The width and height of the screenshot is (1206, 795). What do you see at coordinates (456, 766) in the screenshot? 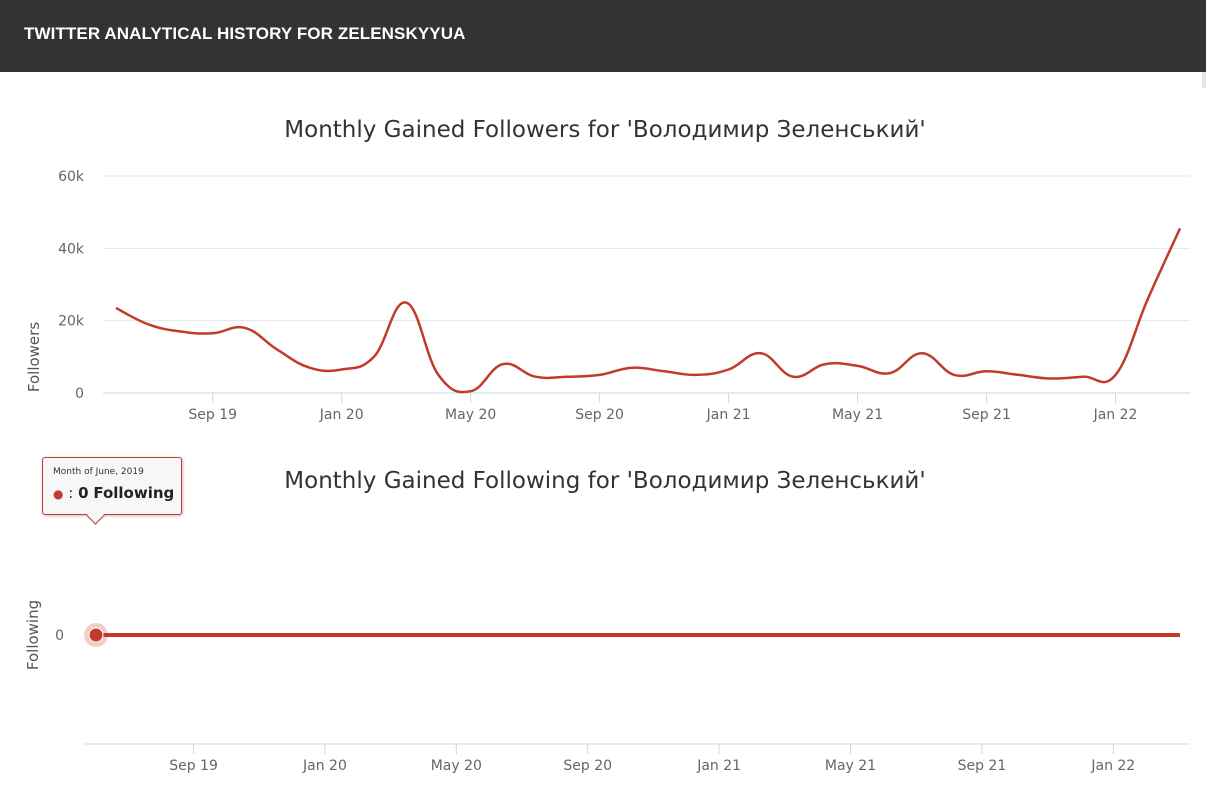
I see `following-x-tick-label: May 20` at bounding box center [456, 766].